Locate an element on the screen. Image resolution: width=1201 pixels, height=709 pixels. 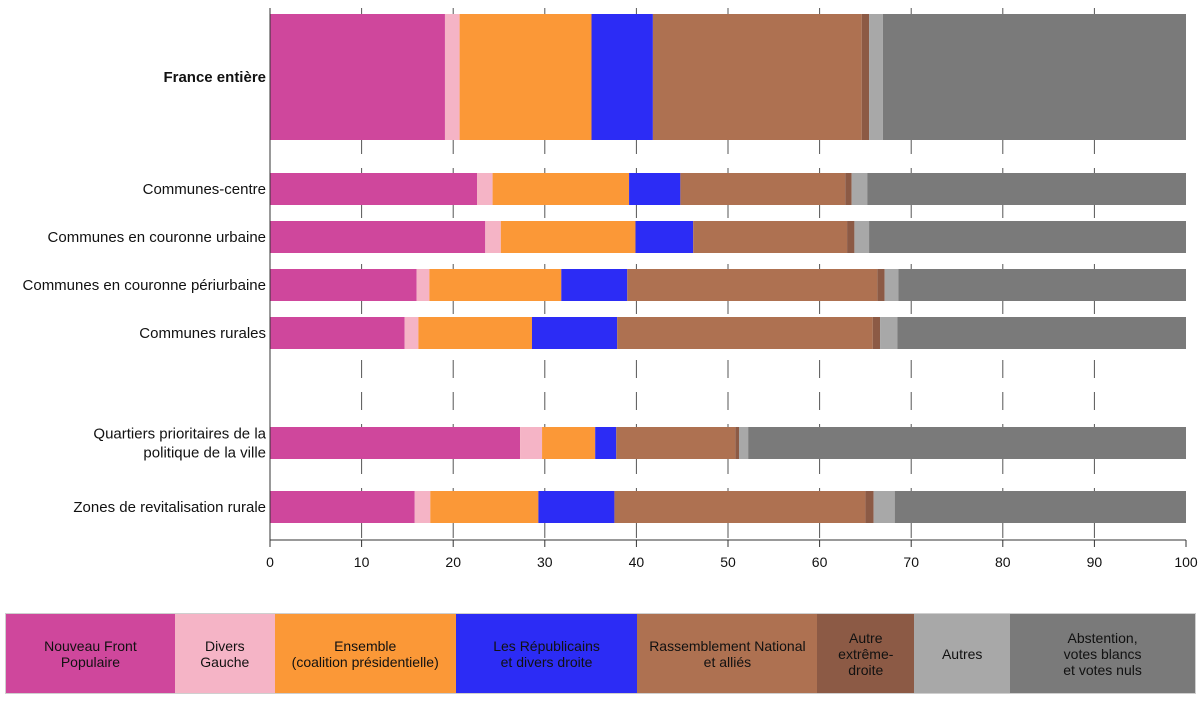
legend-item: Autre extrême-droite is located at coordinates (866, 653).